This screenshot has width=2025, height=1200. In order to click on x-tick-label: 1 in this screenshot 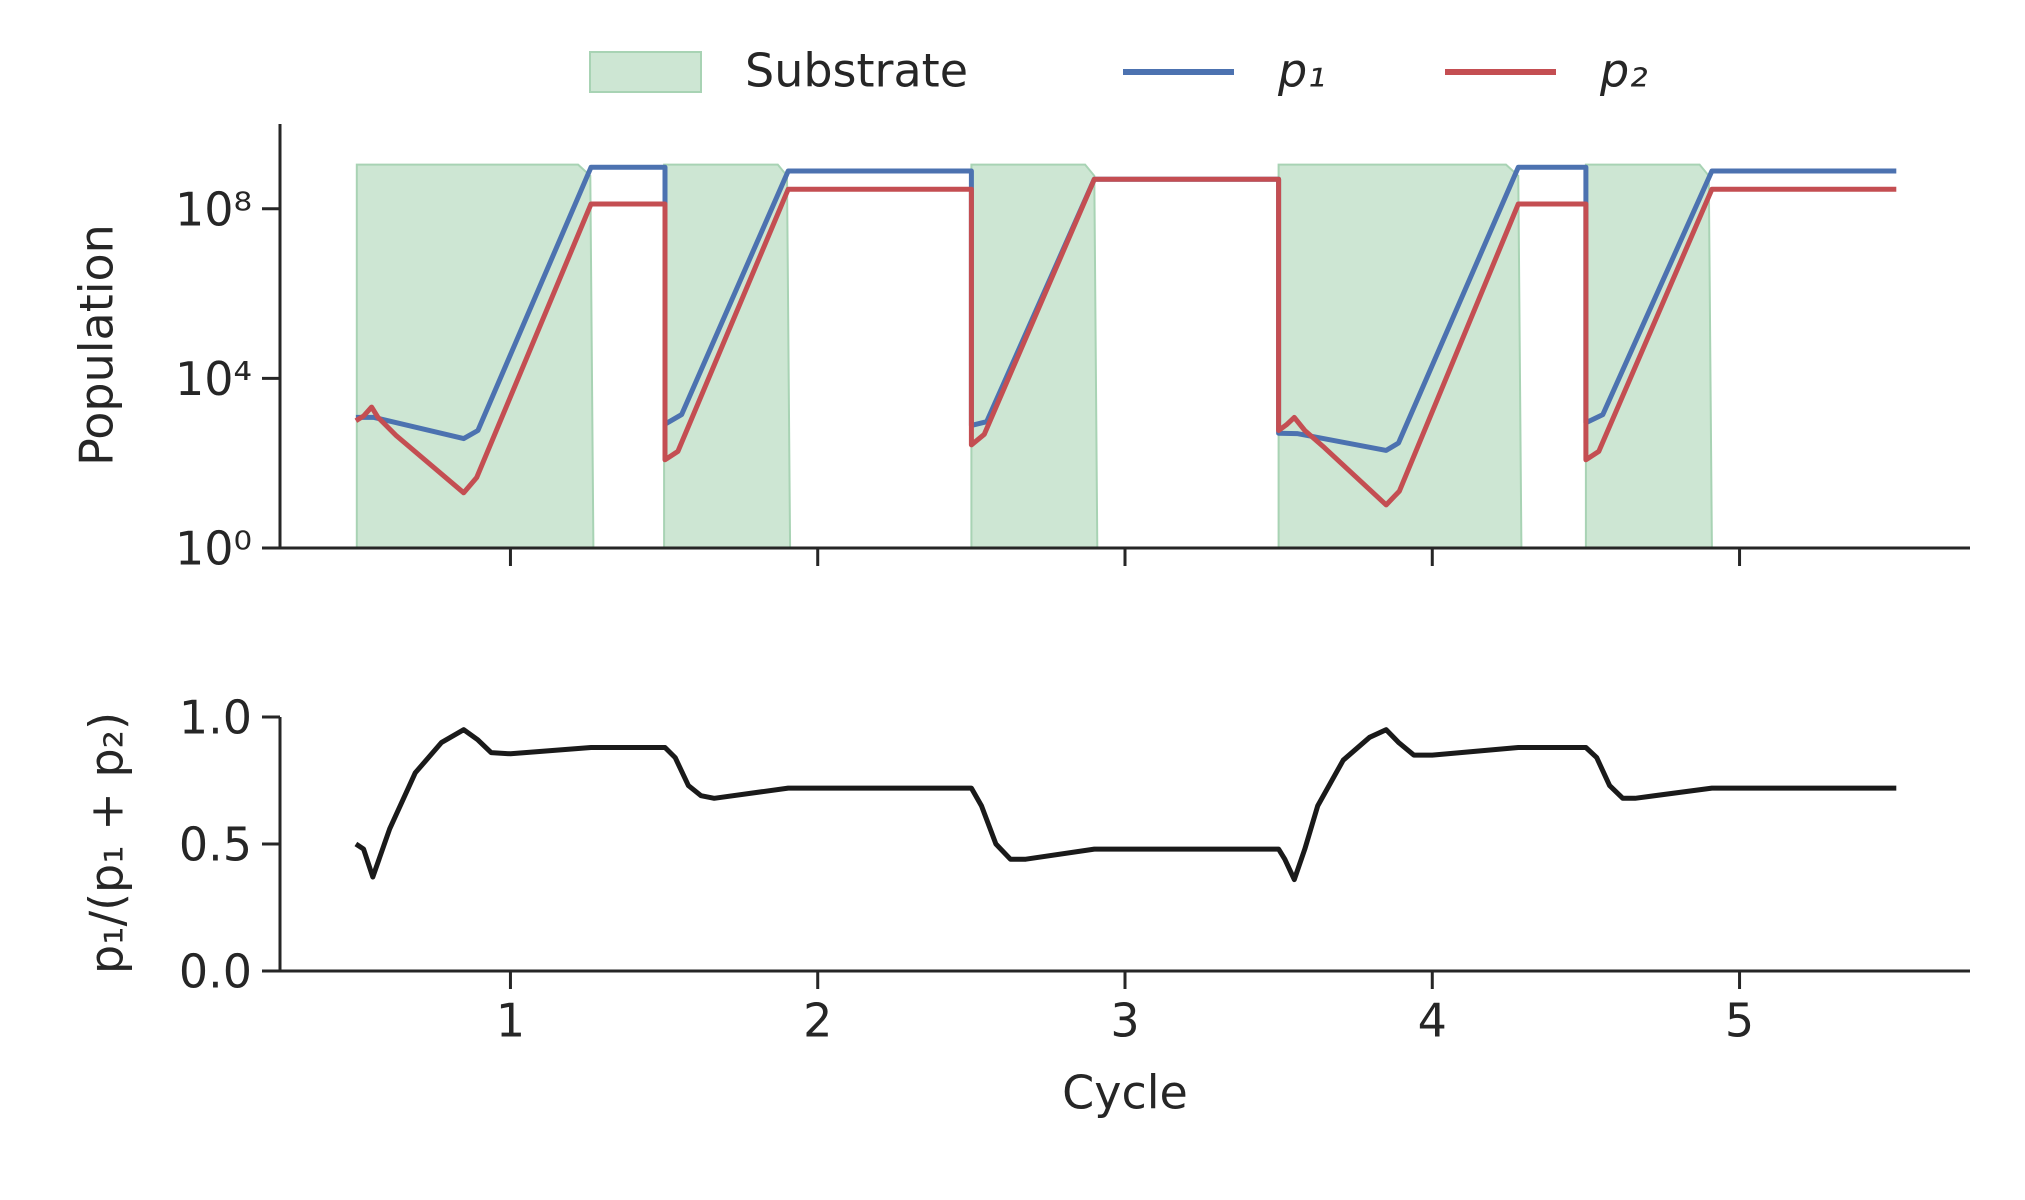, I will do `click(510, 1021)`.